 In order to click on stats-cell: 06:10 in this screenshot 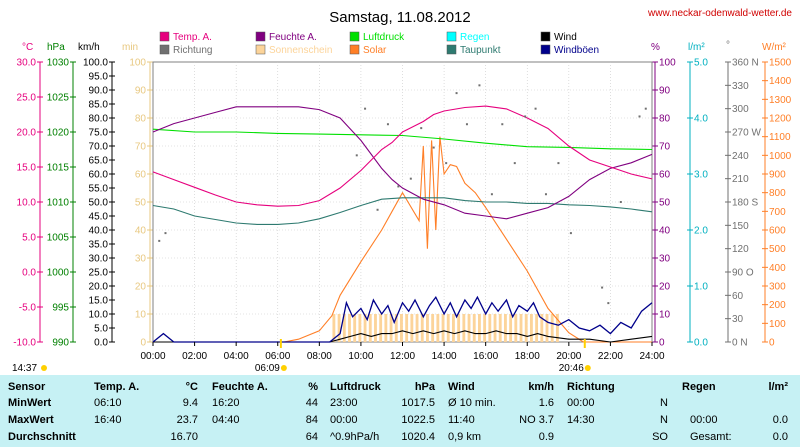, I will do `click(108, 403)`.